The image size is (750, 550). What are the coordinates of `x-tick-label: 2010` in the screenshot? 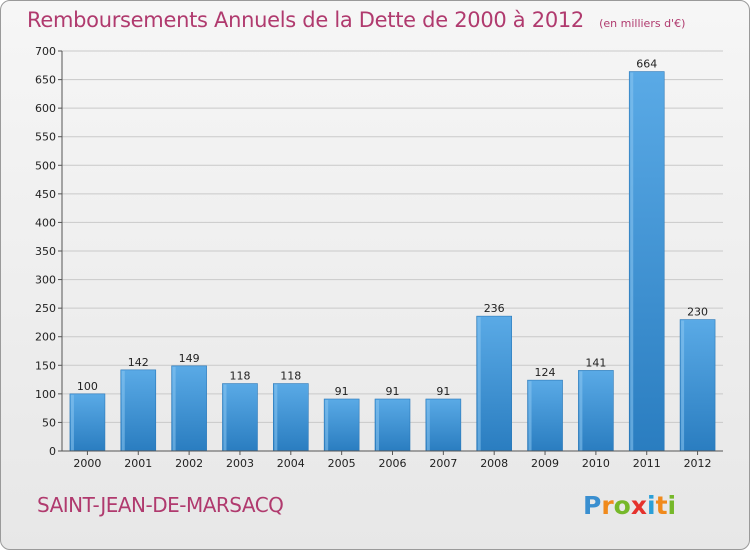 It's located at (596, 463).